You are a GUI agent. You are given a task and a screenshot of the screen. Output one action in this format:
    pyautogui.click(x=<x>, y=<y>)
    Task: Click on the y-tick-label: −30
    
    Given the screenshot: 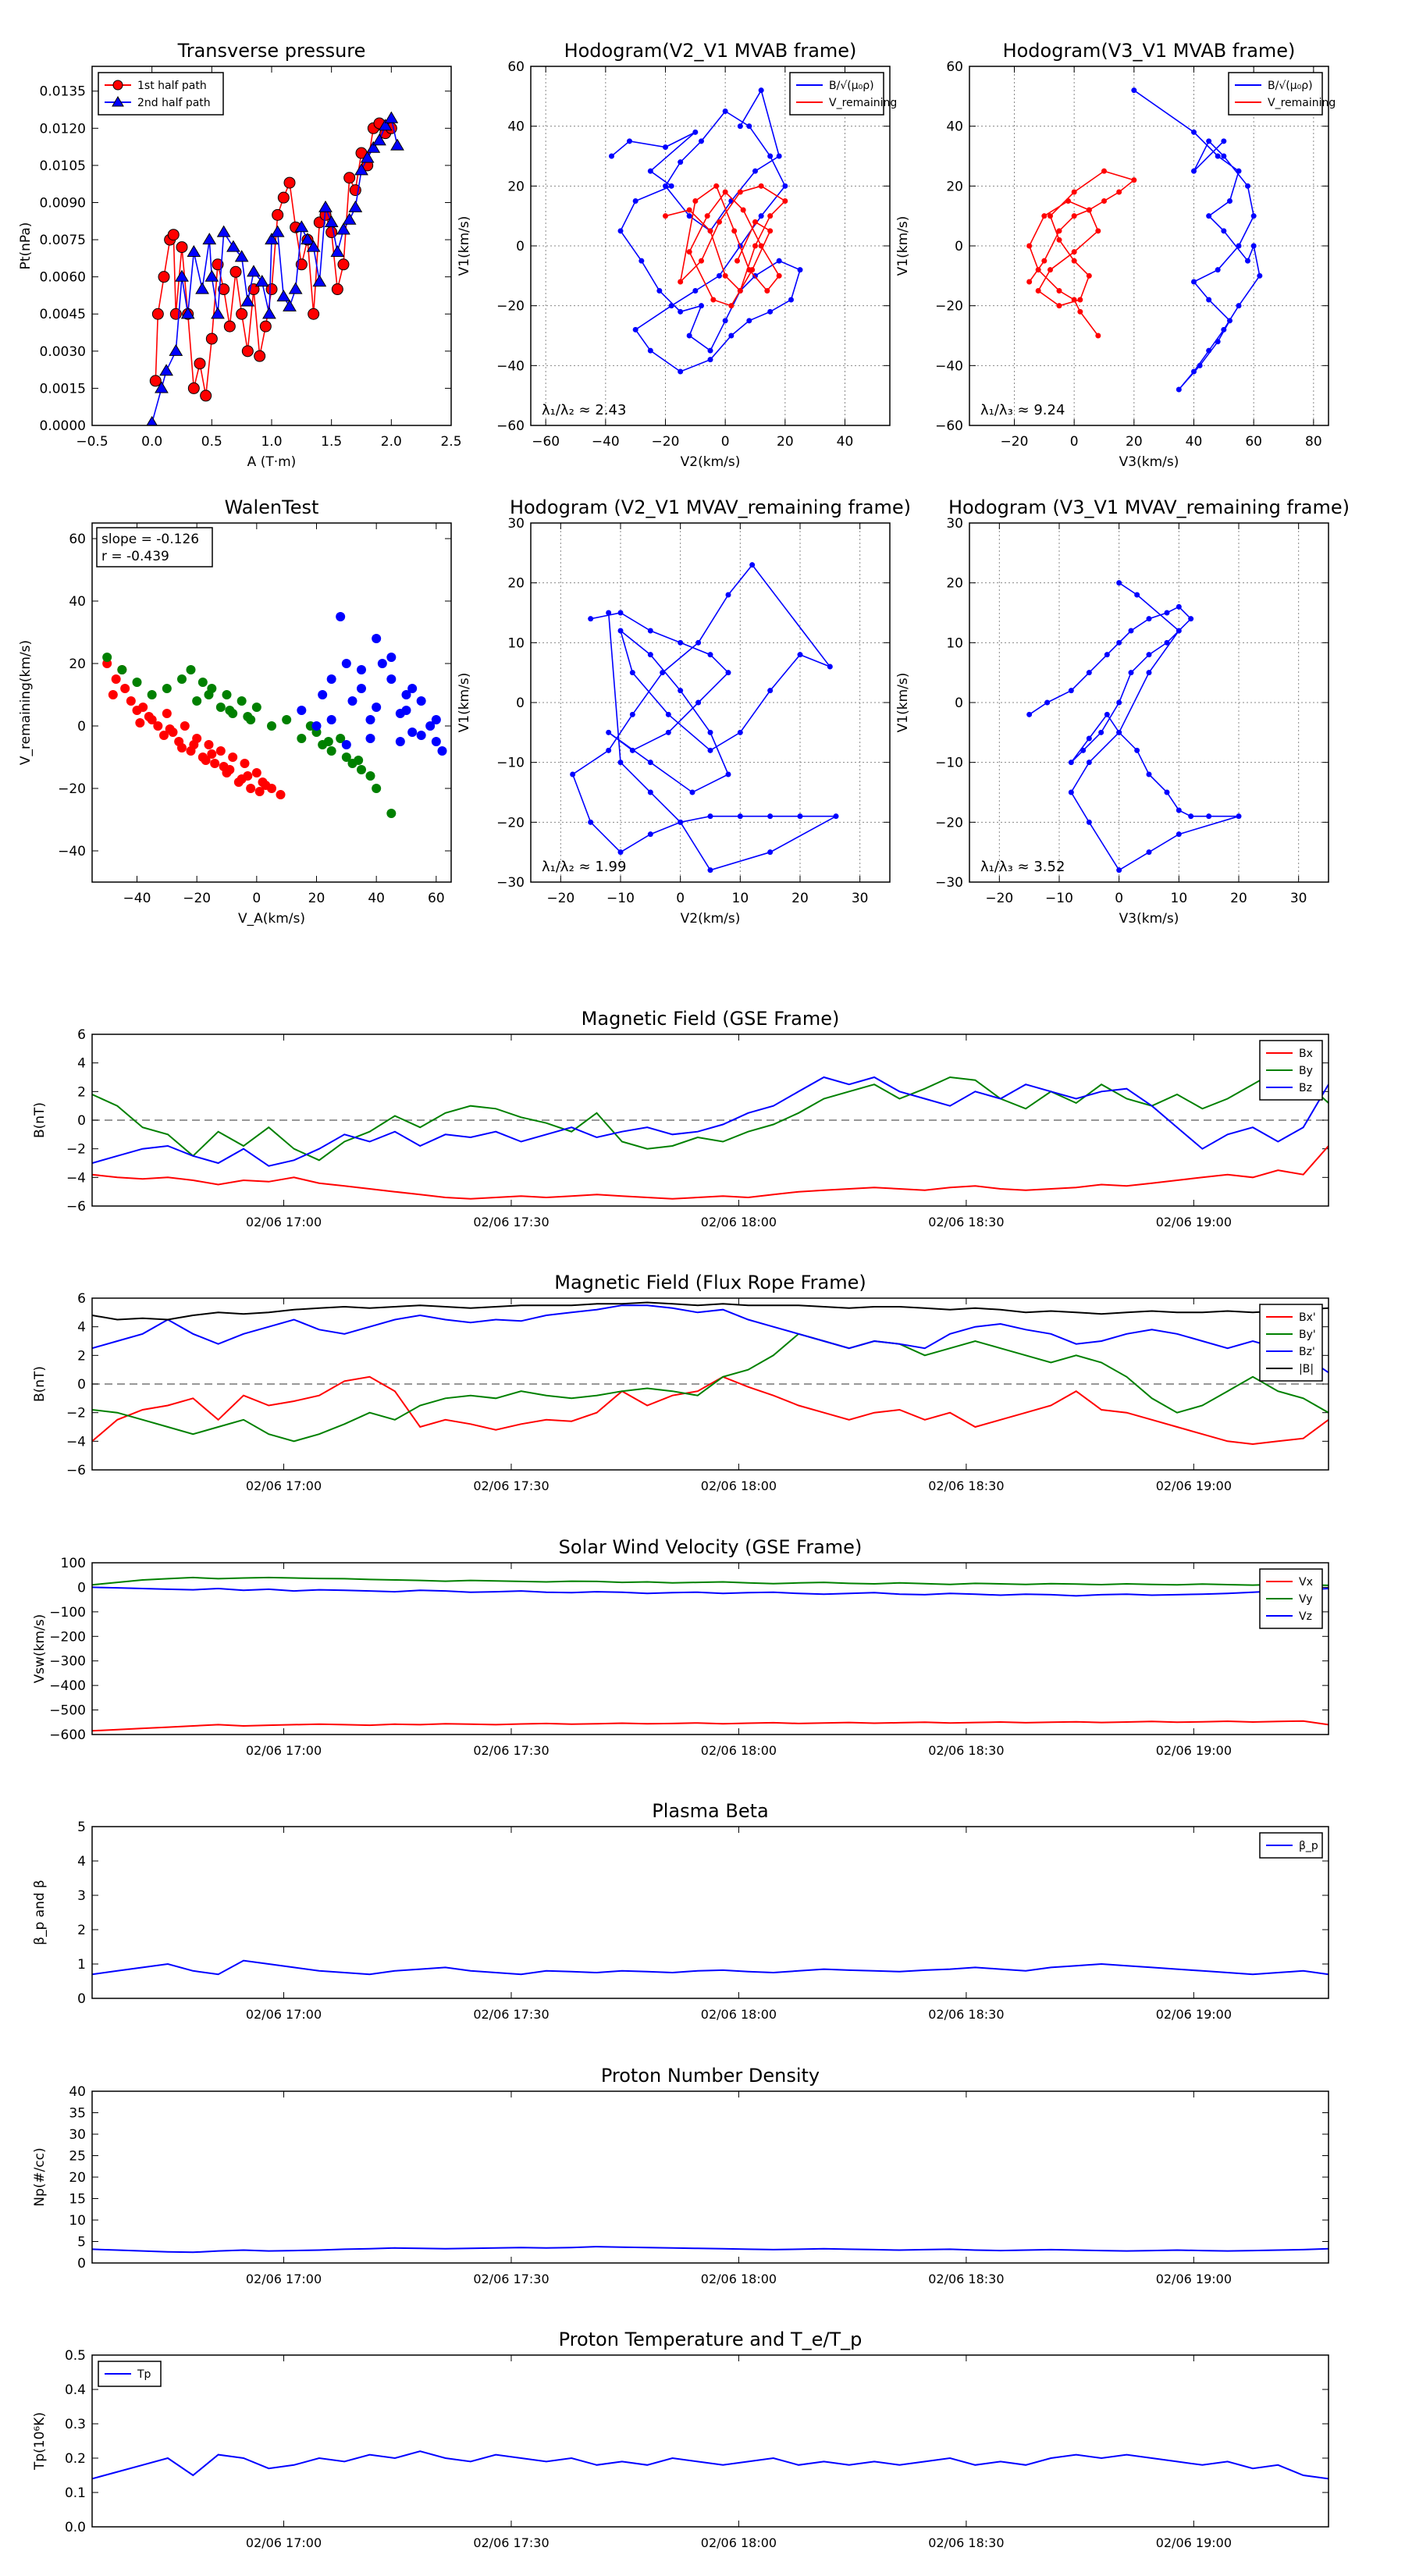 What is the action you would take?
    pyautogui.click(x=511, y=883)
    